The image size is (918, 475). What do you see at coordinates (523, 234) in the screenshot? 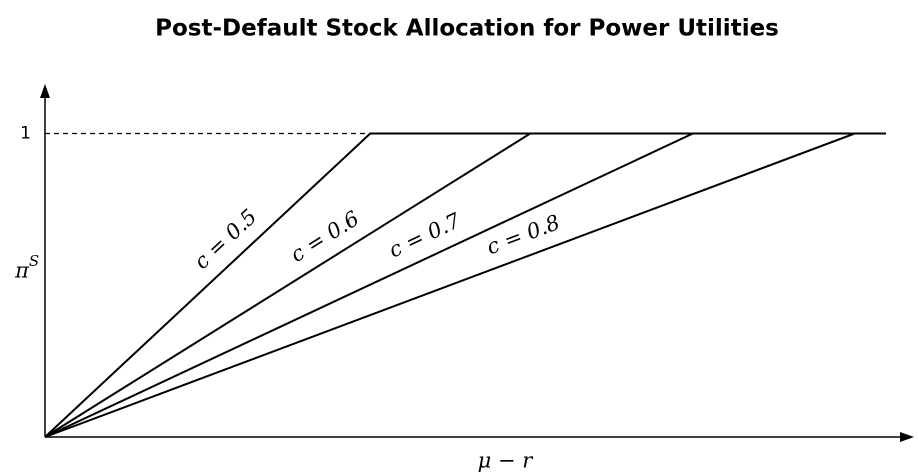
I see `series-label: c = 0.8` at bounding box center [523, 234].